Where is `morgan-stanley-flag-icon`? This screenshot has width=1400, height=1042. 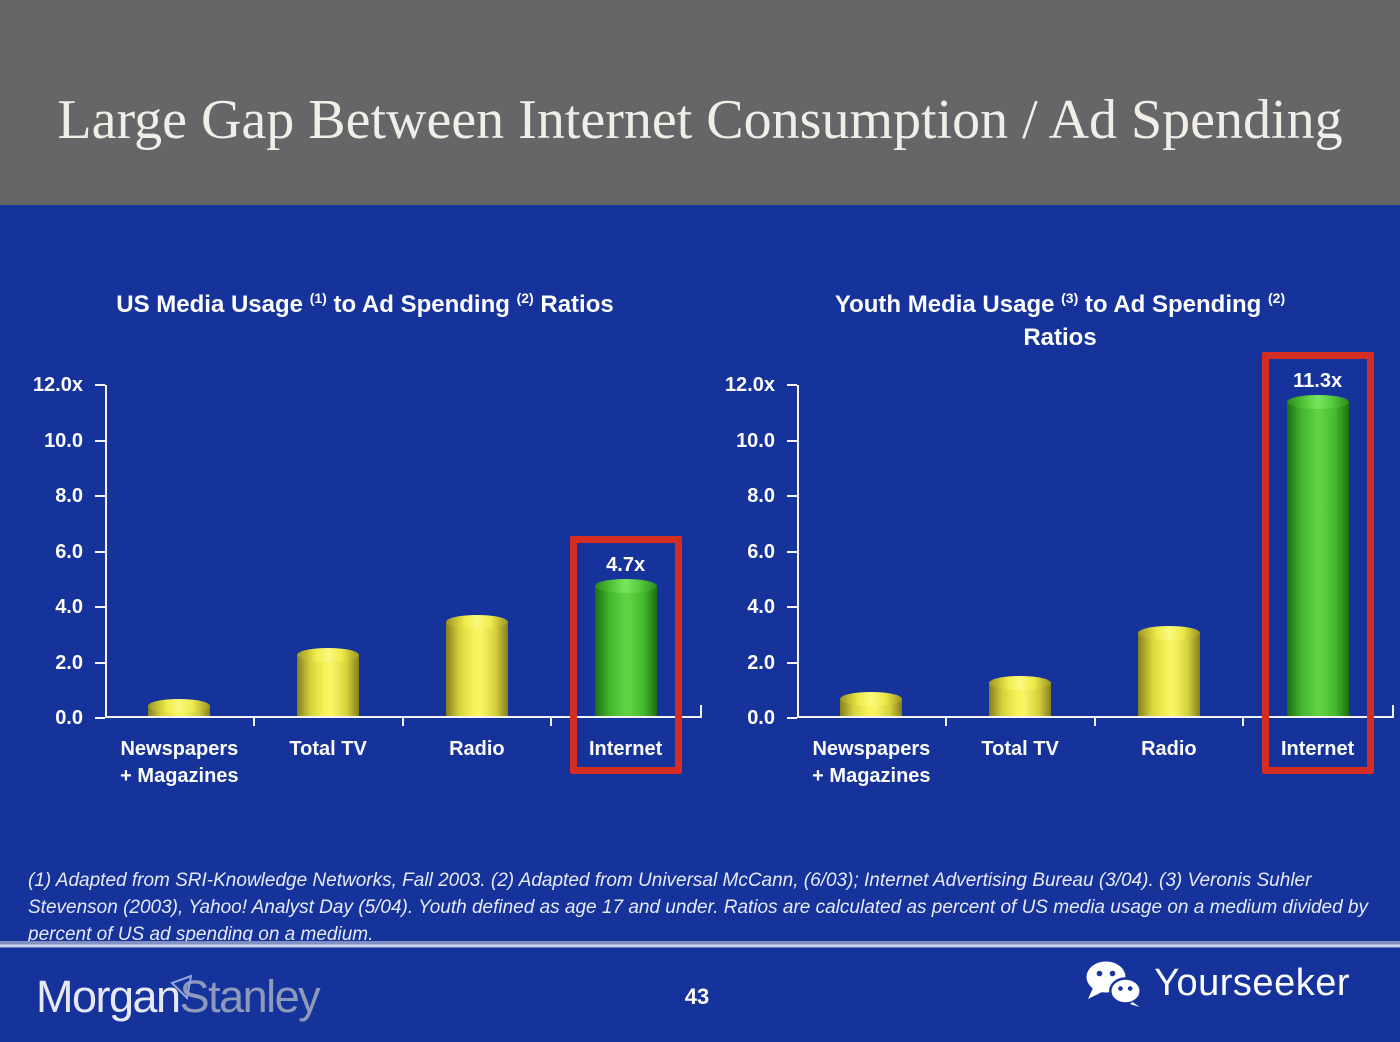
morgan-stanley-flag-icon is located at coordinates (182, 986).